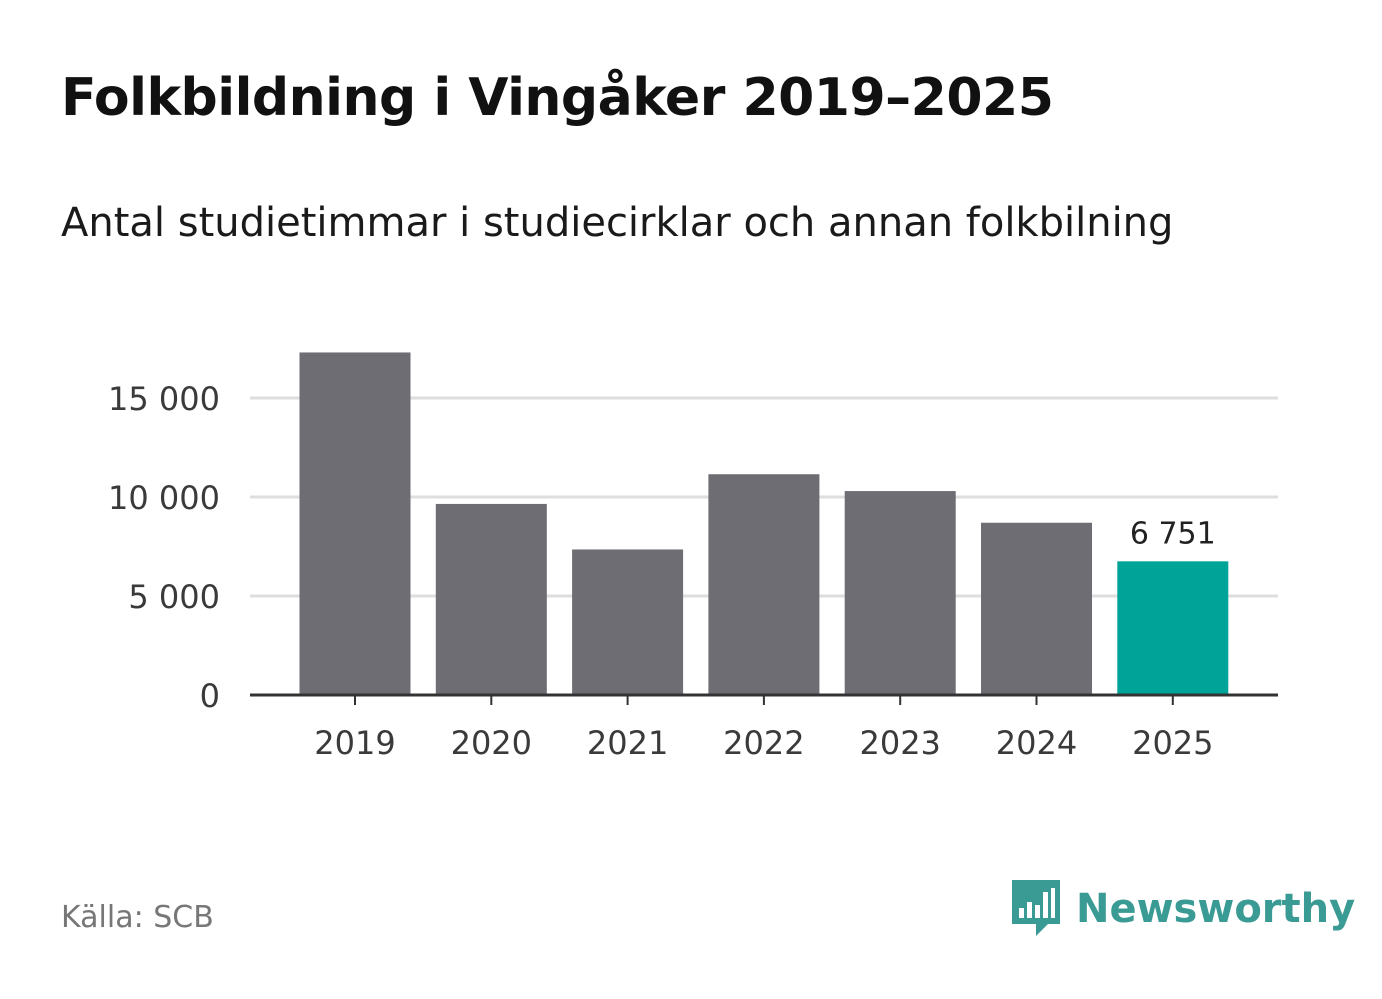 The height and width of the screenshot is (999, 1382). Describe the element at coordinates (1172, 743) in the screenshot. I see `x-tick-label: 2025` at that location.